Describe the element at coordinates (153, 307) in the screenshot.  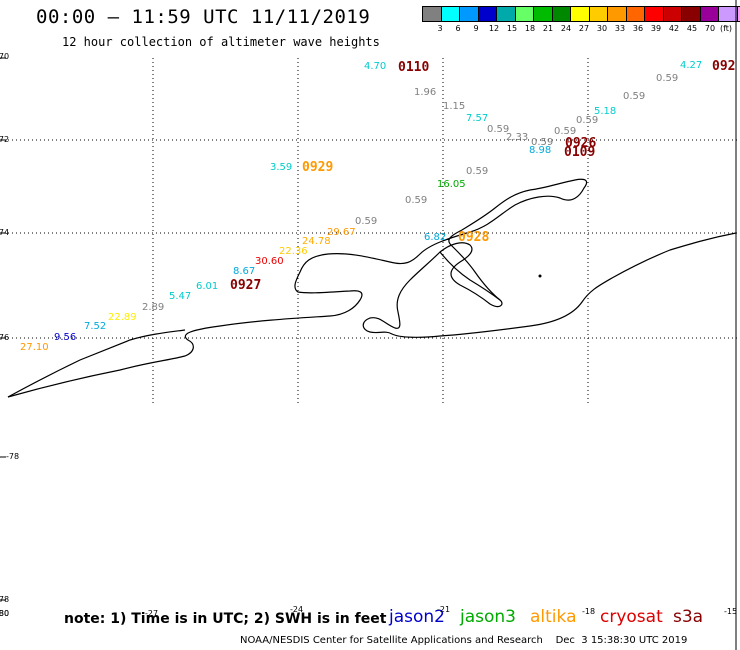
I see `wave-height-label: 2.89` at that location.